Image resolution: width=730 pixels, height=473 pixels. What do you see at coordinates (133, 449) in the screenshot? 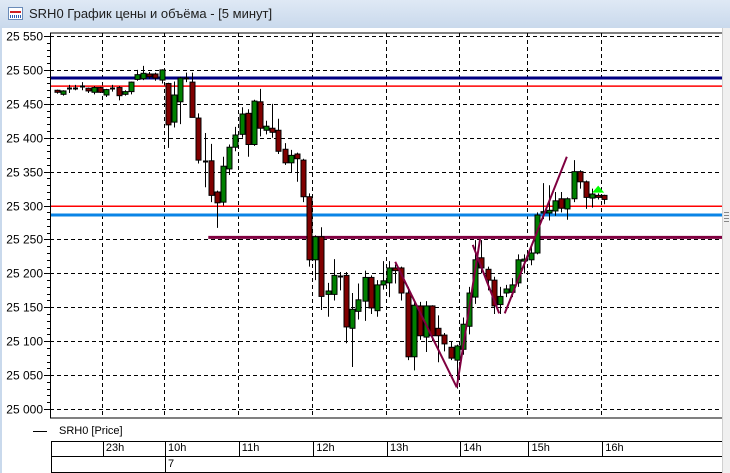
I see `time-axis-hour-label: 23h` at bounding box center [133, 449].